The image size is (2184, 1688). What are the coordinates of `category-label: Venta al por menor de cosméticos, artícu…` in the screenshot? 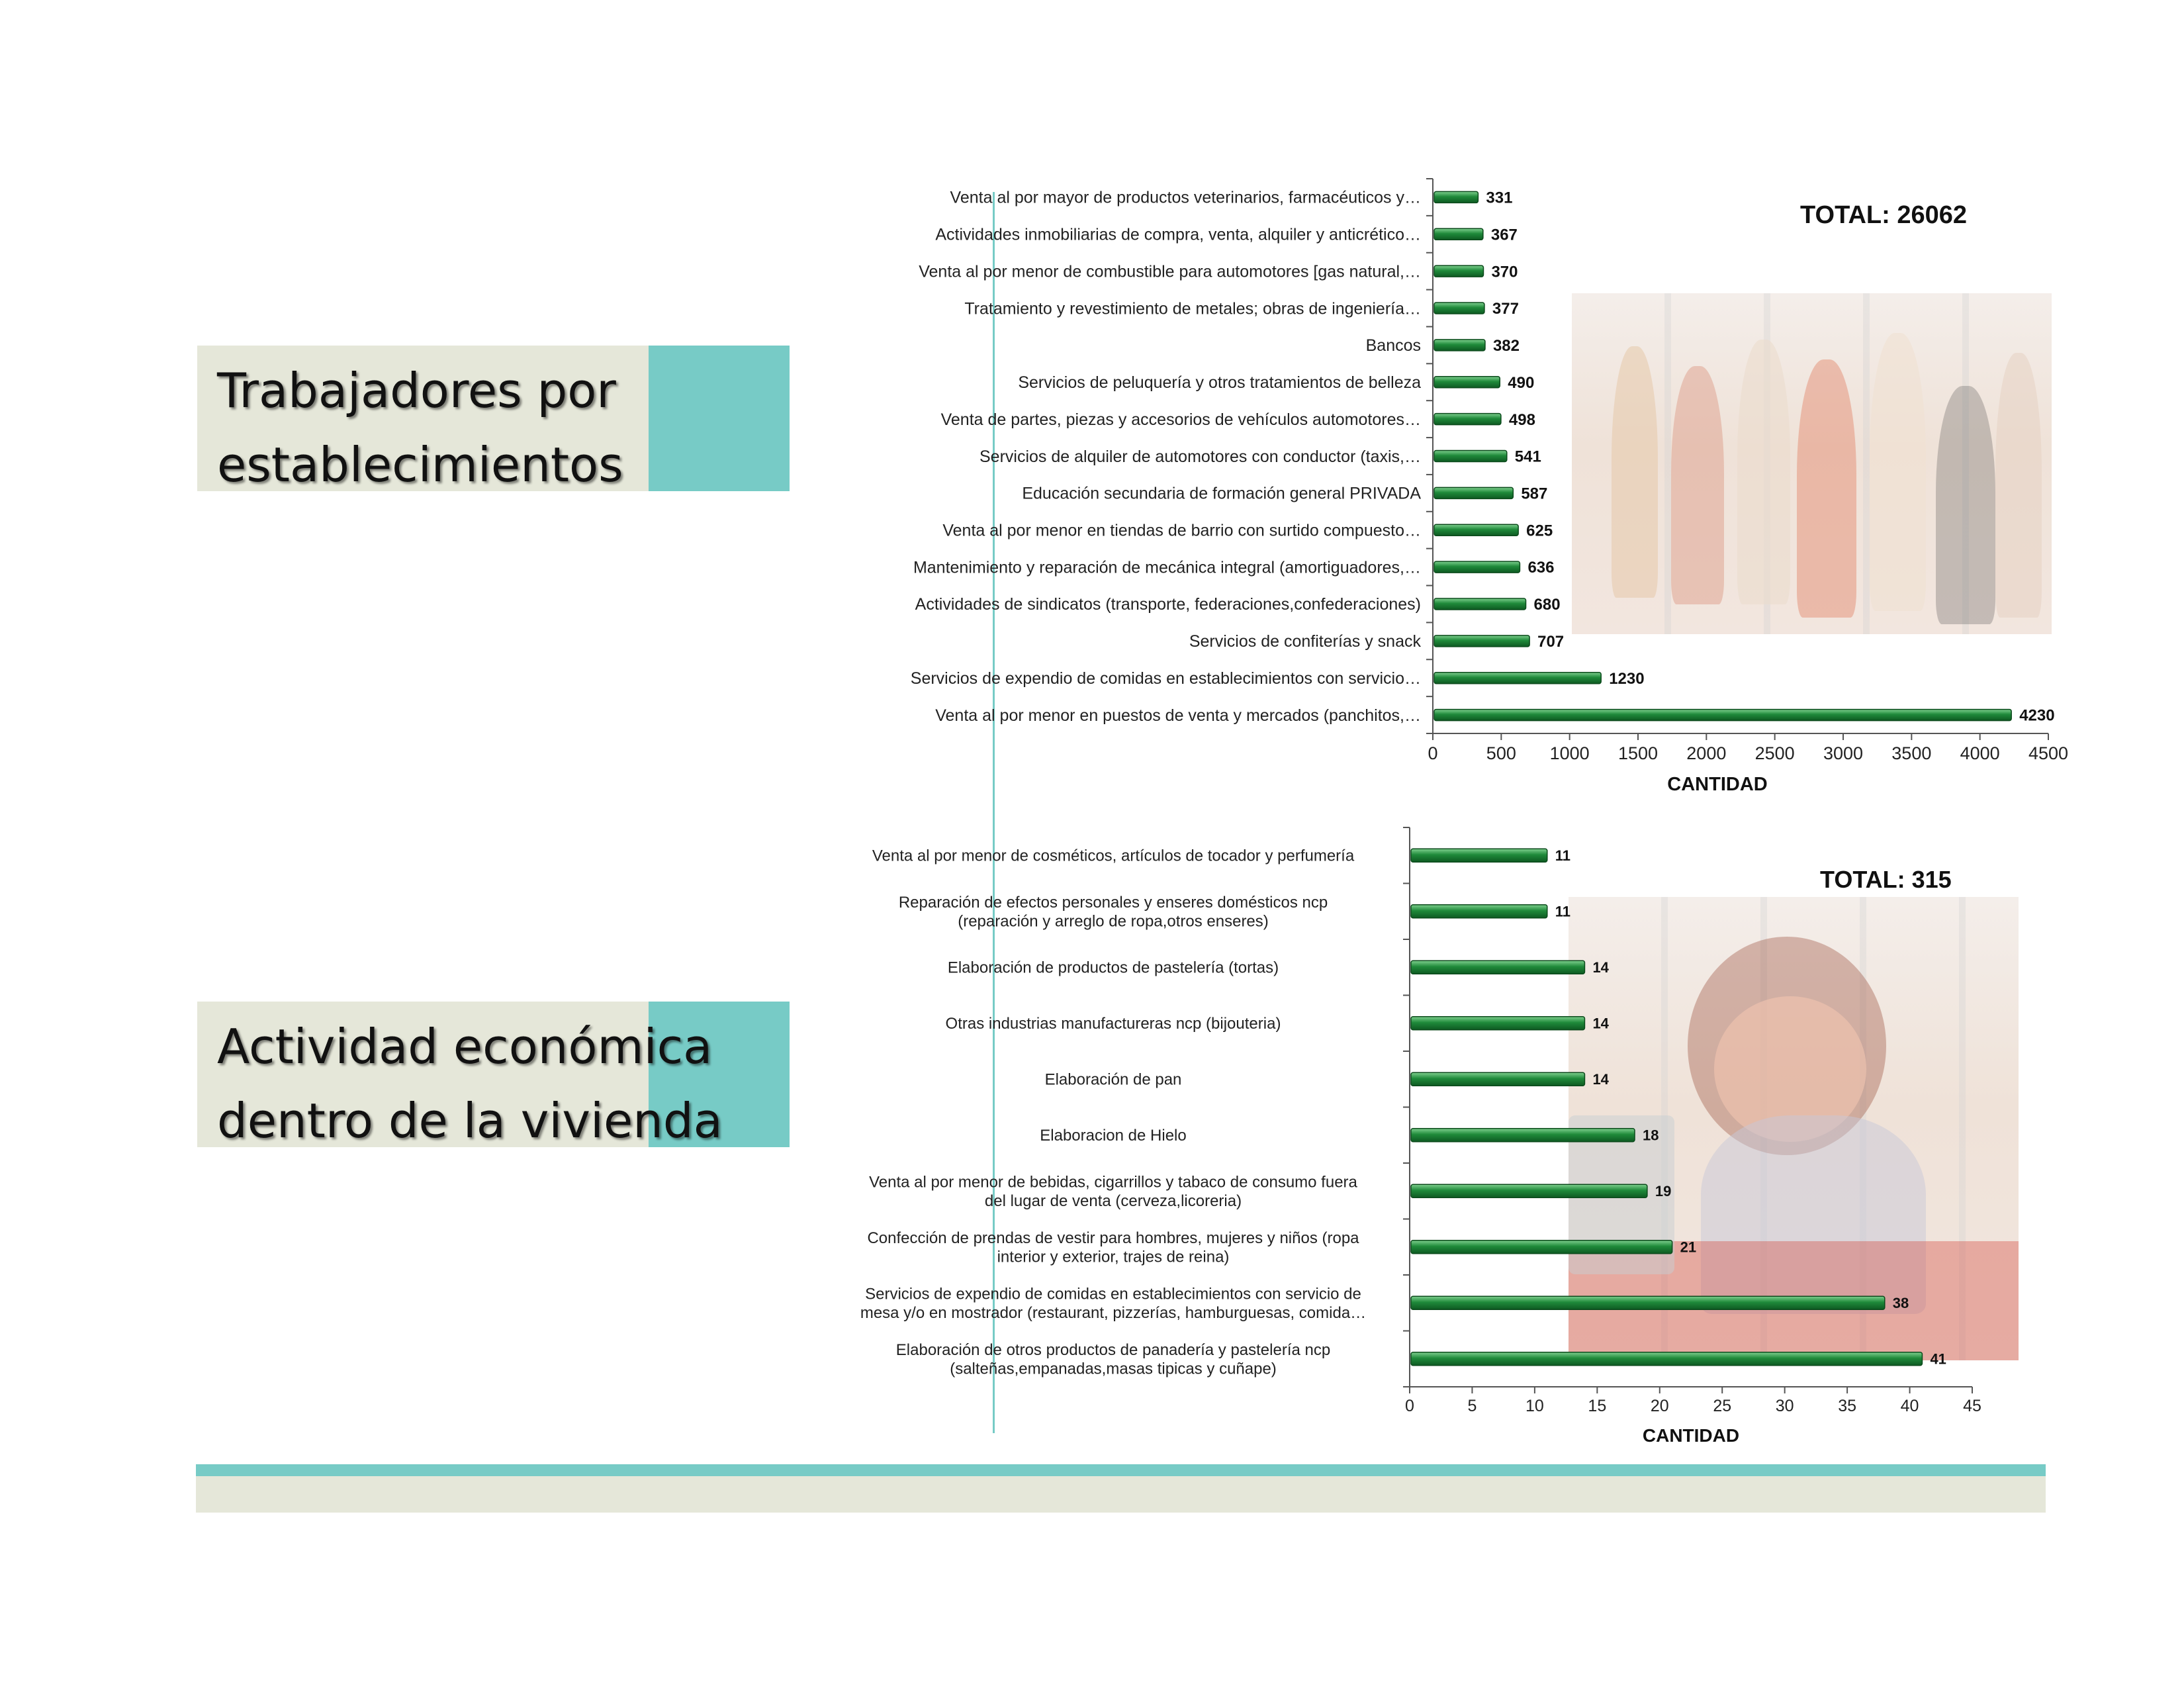 It's located at (1113, 856).